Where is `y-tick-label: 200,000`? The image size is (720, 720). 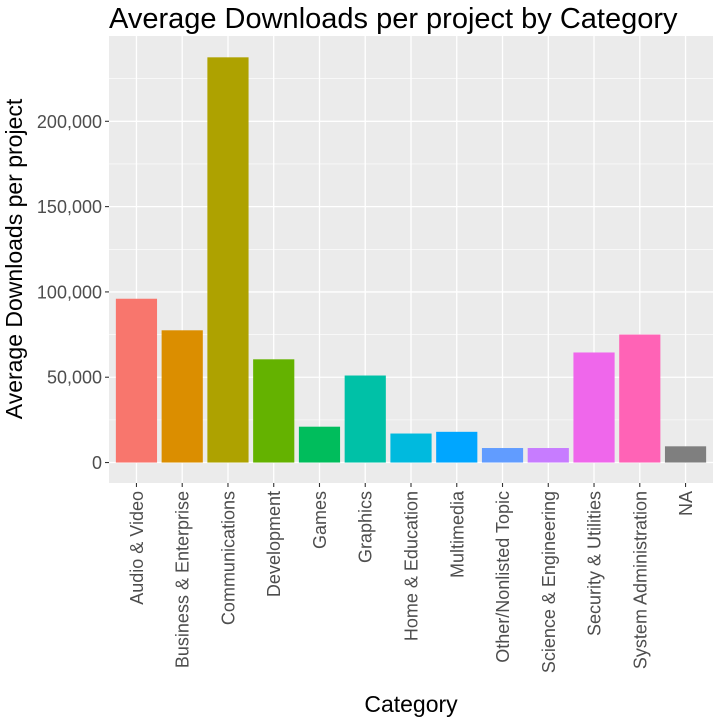 y-tick-label: 200,000 is located at coordinates (69, 122).